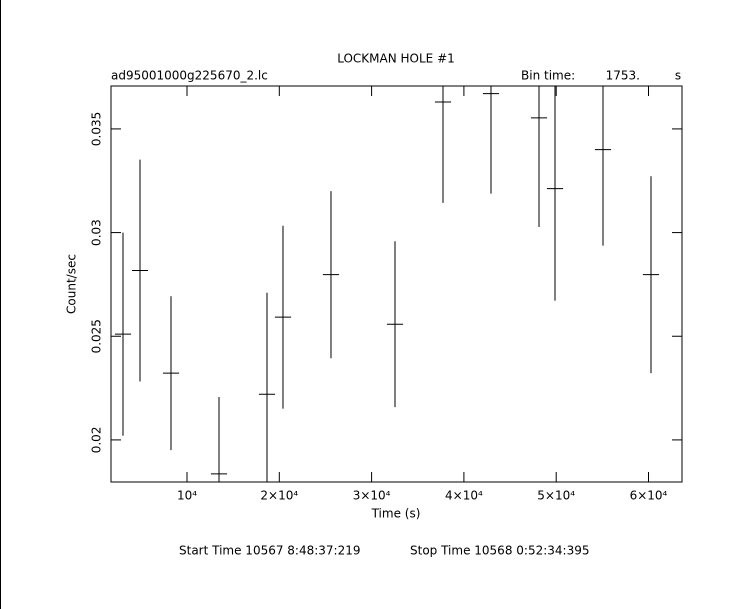 The height and width of the screenshot is (609, 743). I want to click on x-tick-label: 5×10⁴, so click(556, 496).